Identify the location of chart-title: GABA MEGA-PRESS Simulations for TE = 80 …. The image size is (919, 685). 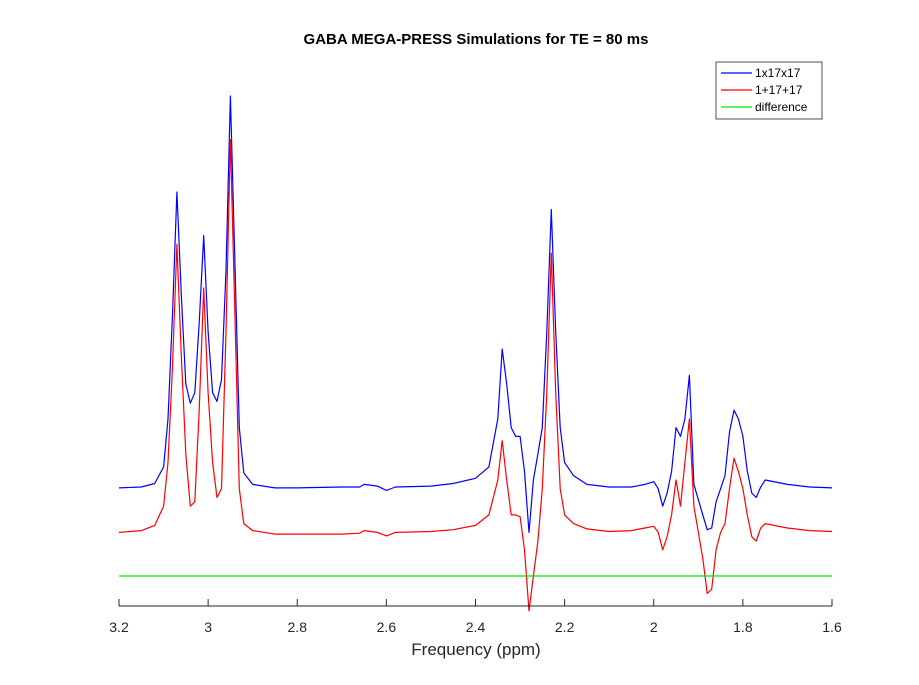
(476, 39).